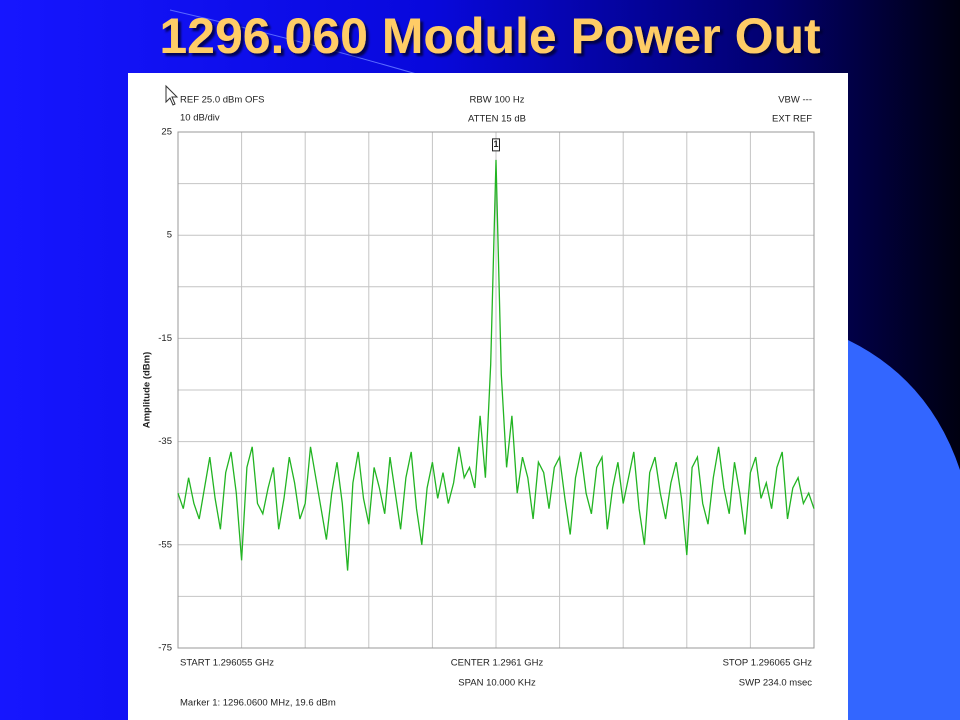 This screenshot has height=720, width=960. I want to click on y-tick-label: -55, so click(165, 544).